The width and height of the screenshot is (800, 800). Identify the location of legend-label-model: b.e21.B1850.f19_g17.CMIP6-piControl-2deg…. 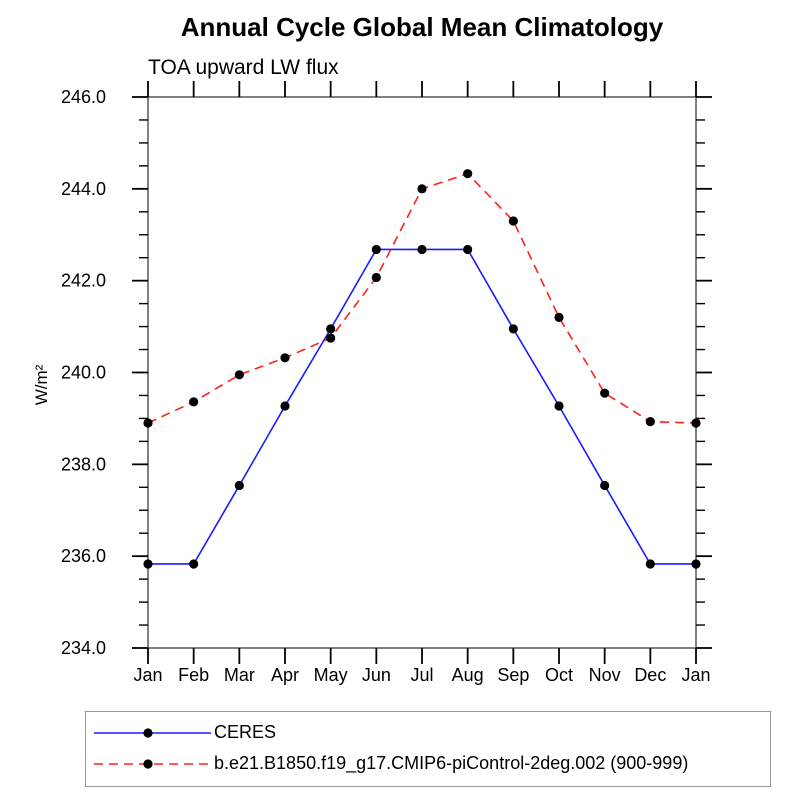
(451, 763).